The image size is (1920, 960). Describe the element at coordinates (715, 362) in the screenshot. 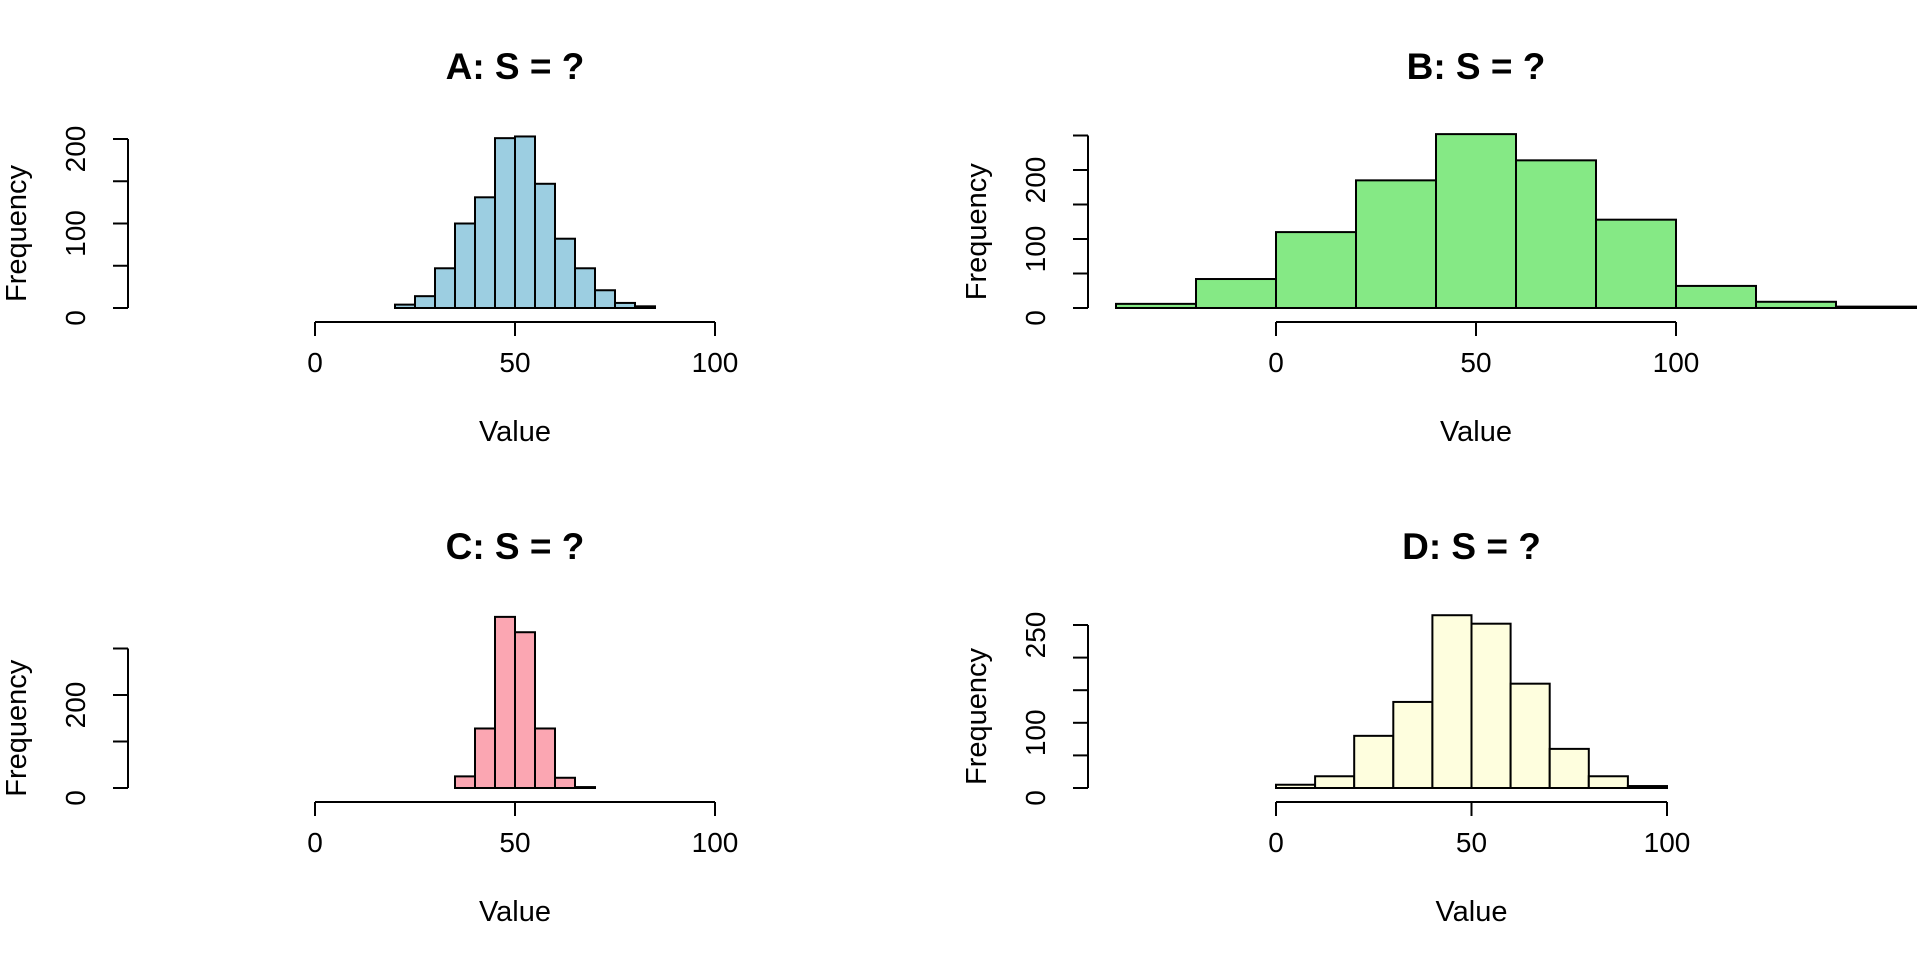

I see `panel-A-x-tick-label: 100` at that location.